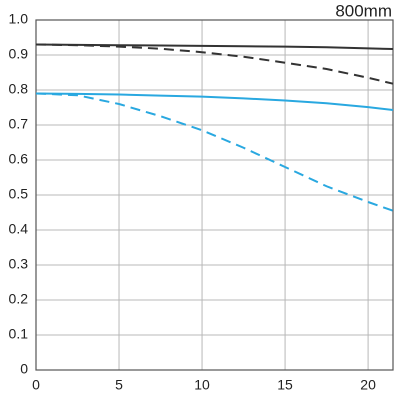 Image resolution: width=406 pixels, height=407 pixels. What do you see at coordinates (19, 89) in the screenshot?
I see `y-tick-label: 0.8` at bounding box center [19, 89].